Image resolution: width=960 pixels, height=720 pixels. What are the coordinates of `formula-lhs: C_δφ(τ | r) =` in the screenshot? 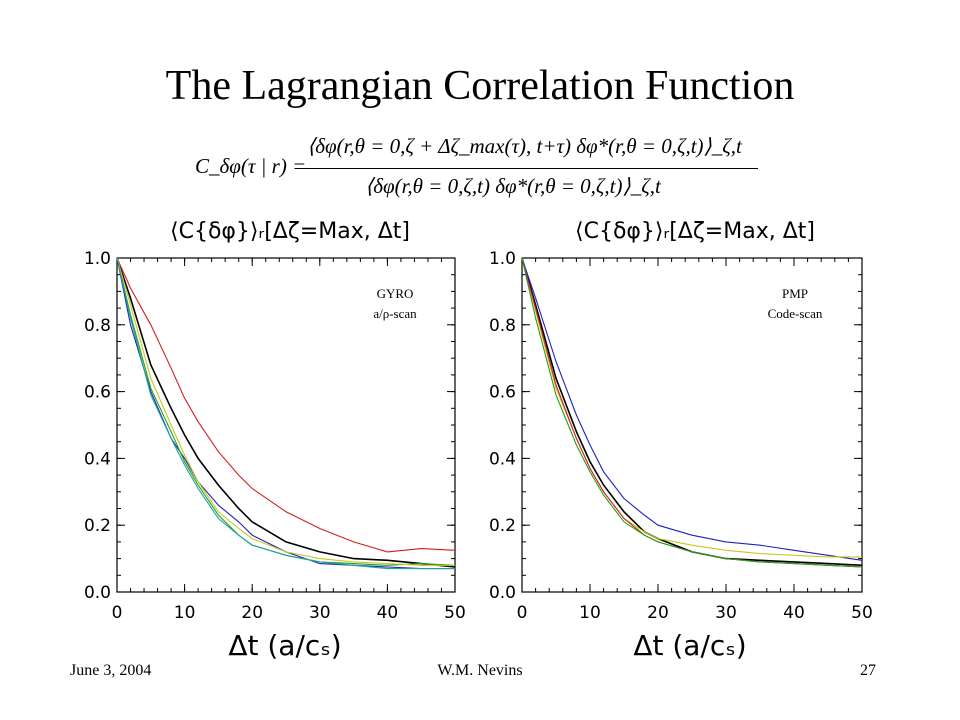 It's located at (251, 166).